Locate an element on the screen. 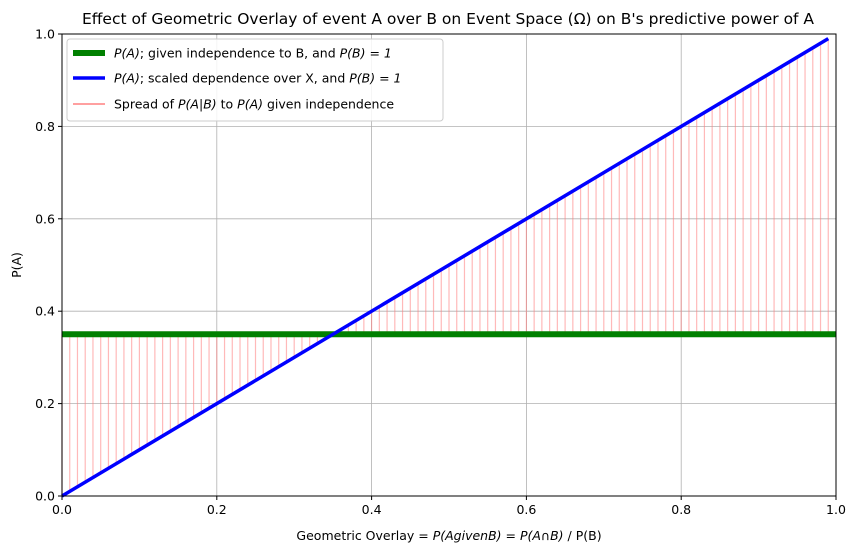  legend-blue-part-2: ; scaled dependence over X, and is located at coordinates (244, 78).